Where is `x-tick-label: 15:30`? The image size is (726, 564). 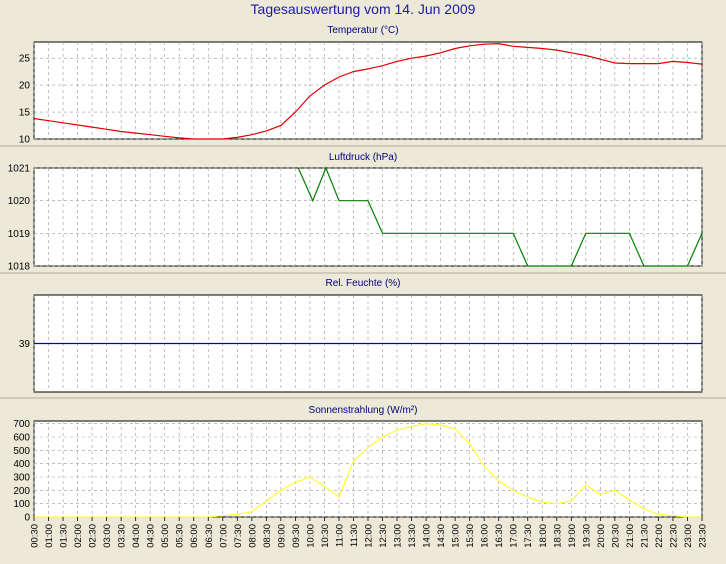
x-tick-label: 15:30 is located at coordinates (470, 536).